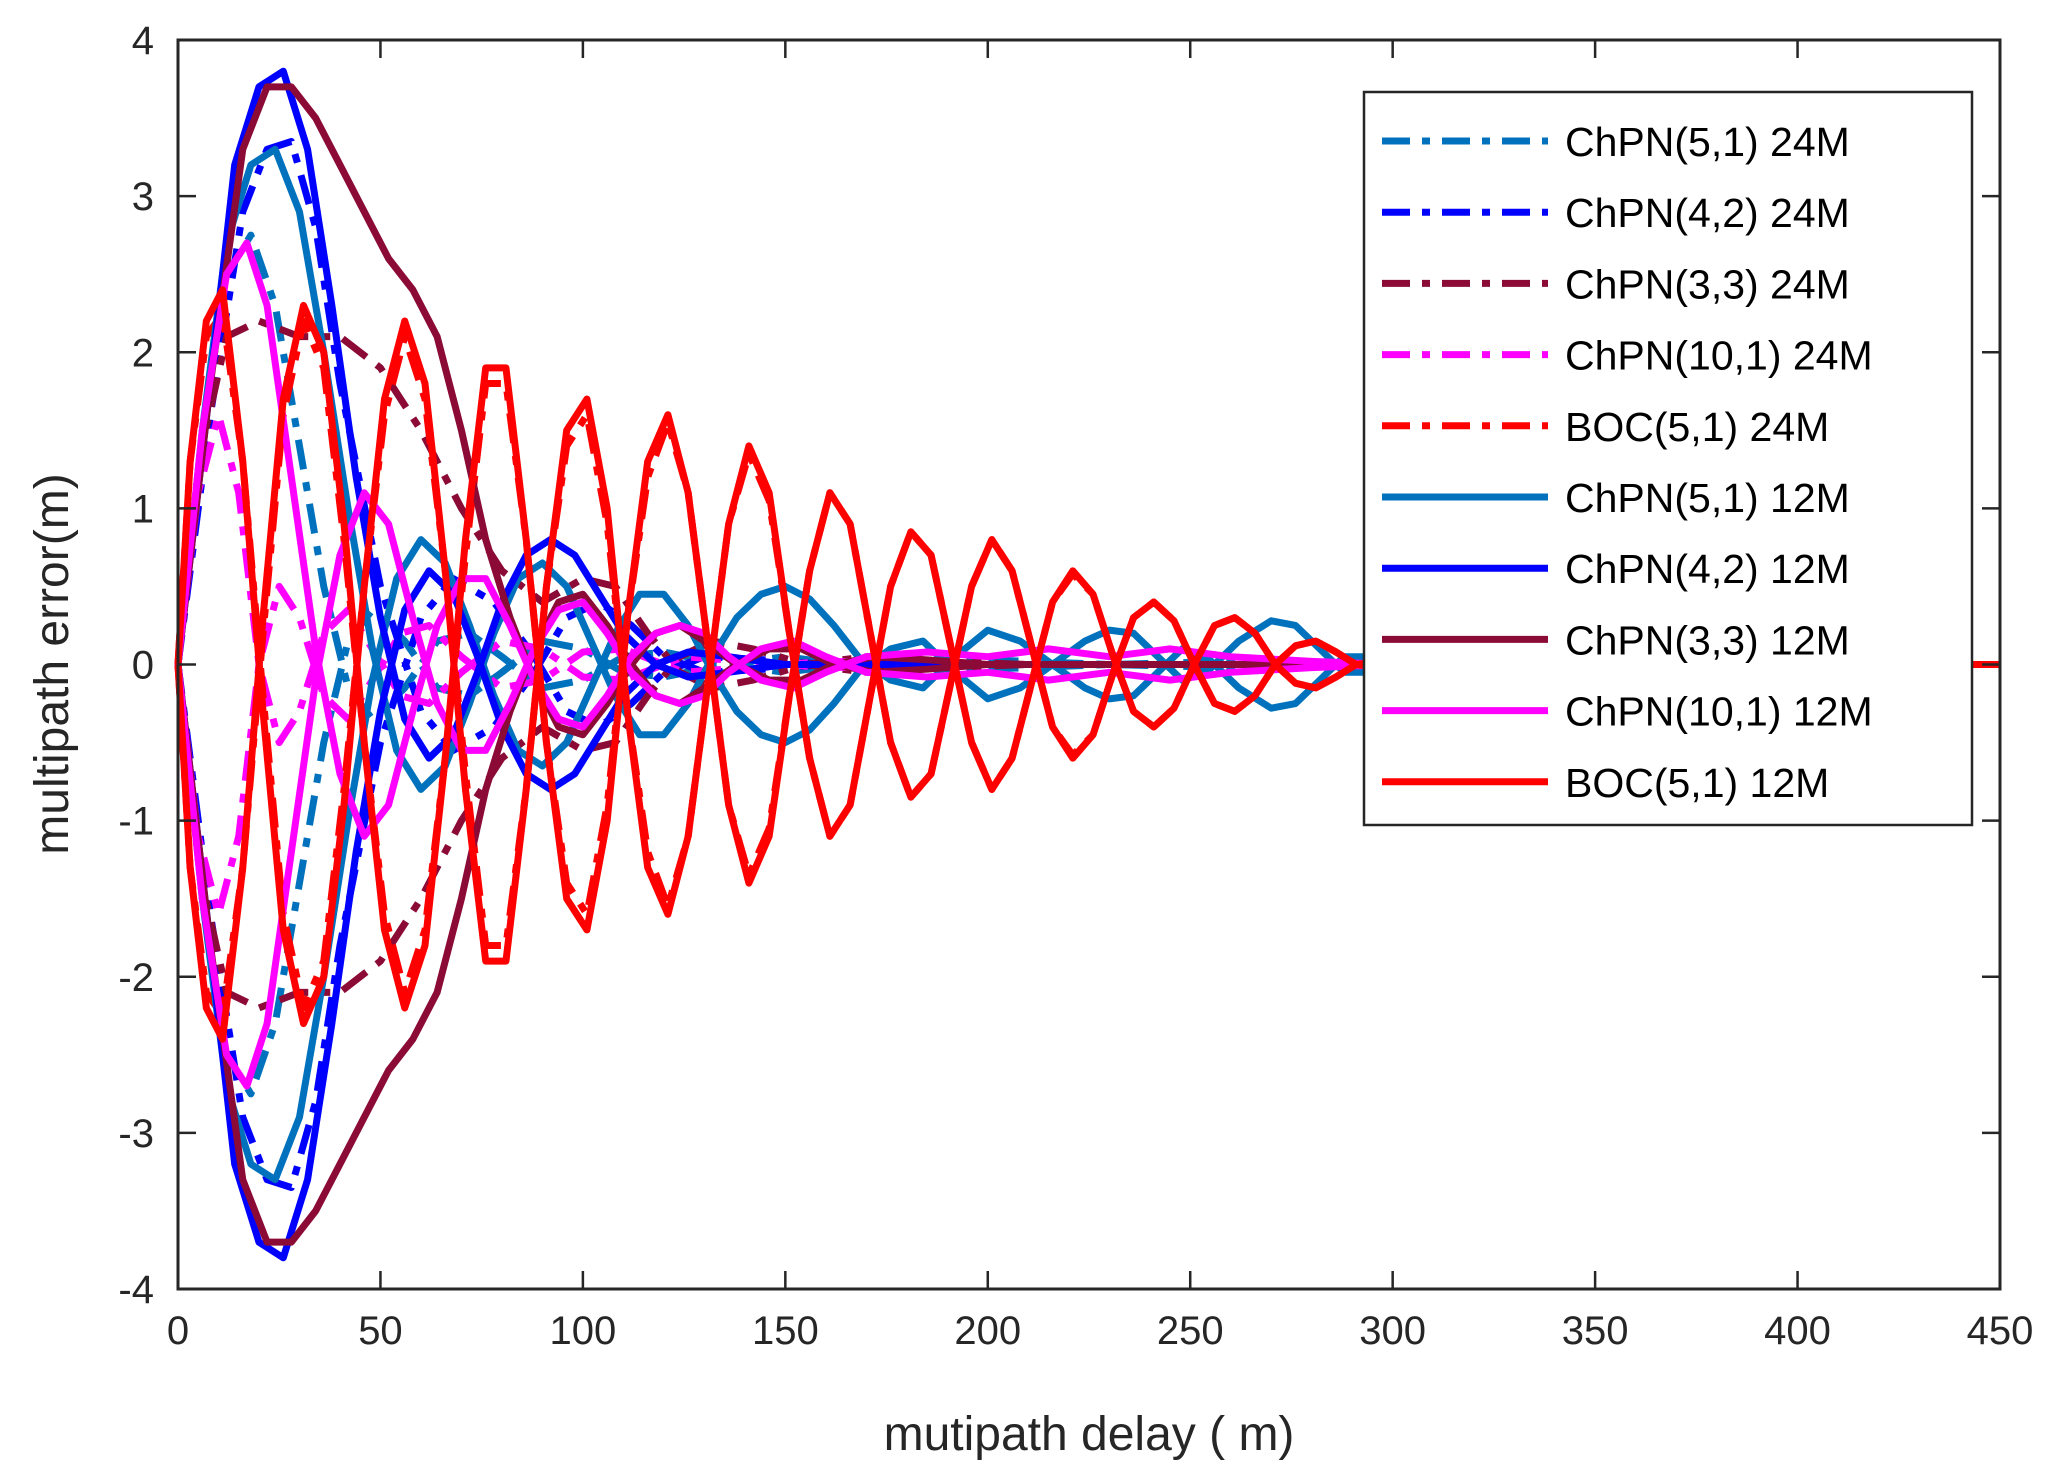  I want to click on legend-label-1: ChPN(5,1) 24M, so click(1707, 142).